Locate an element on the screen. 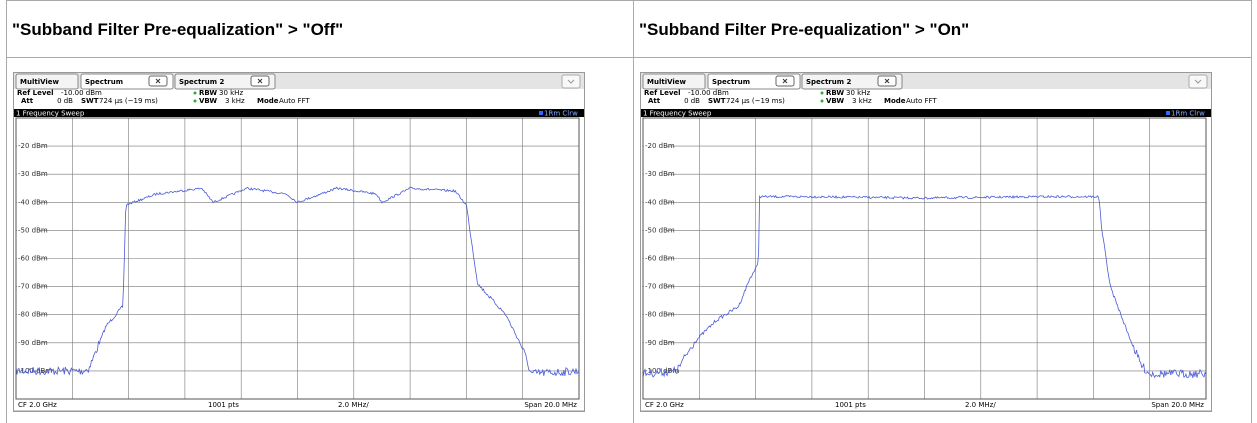 Image resolution: width=1257 pixels, height=423 pixels. y-tick-label: -30 dBm is located at coordinates (660, 174).